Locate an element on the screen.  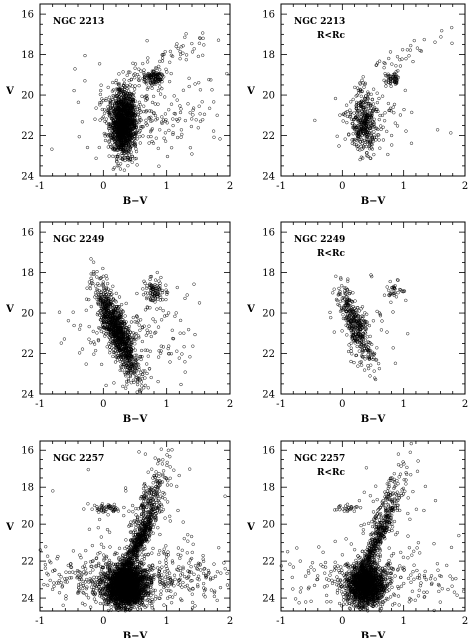
plot-frame is located at coordinates (373, 308).